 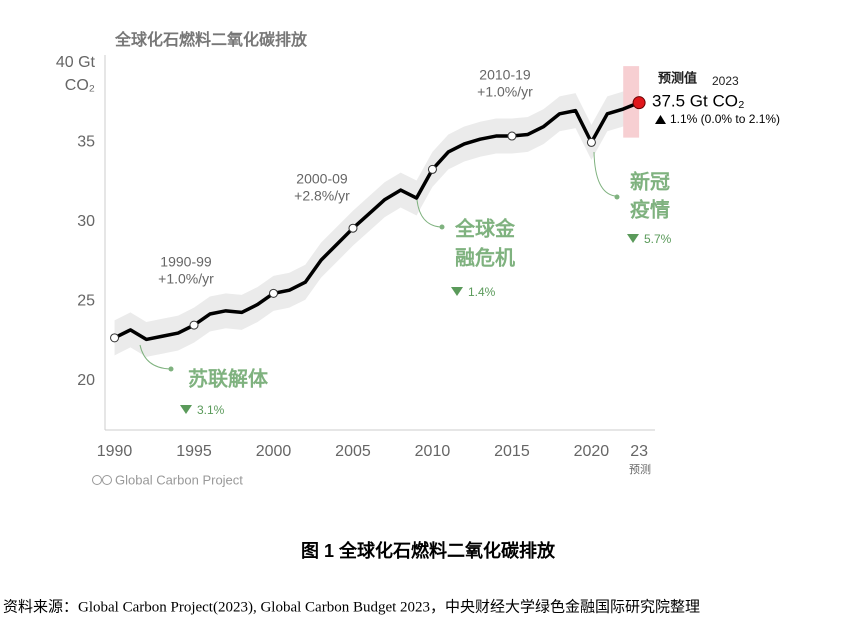 I want to click on x-tick-label: 23, so click(x=639, y=451).